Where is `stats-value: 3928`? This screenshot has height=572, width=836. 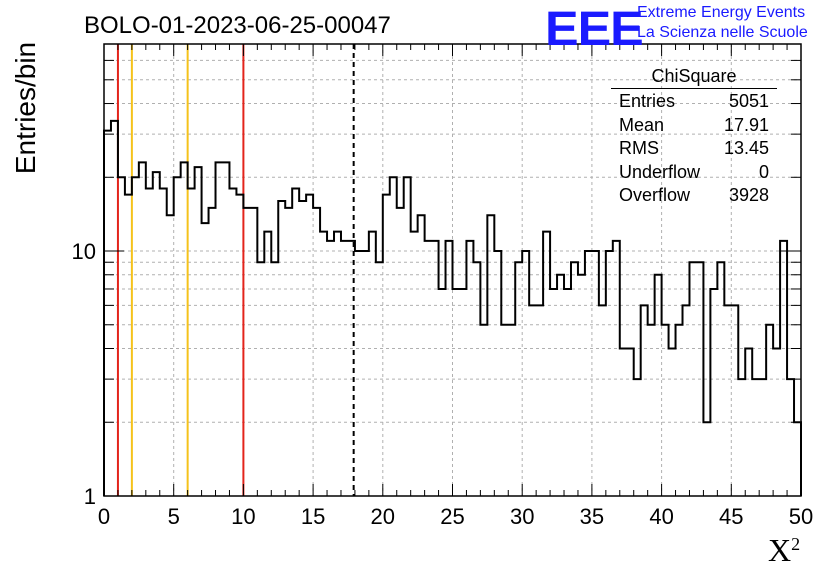
stats-value: 3928 is located at coordinates (748, 195).